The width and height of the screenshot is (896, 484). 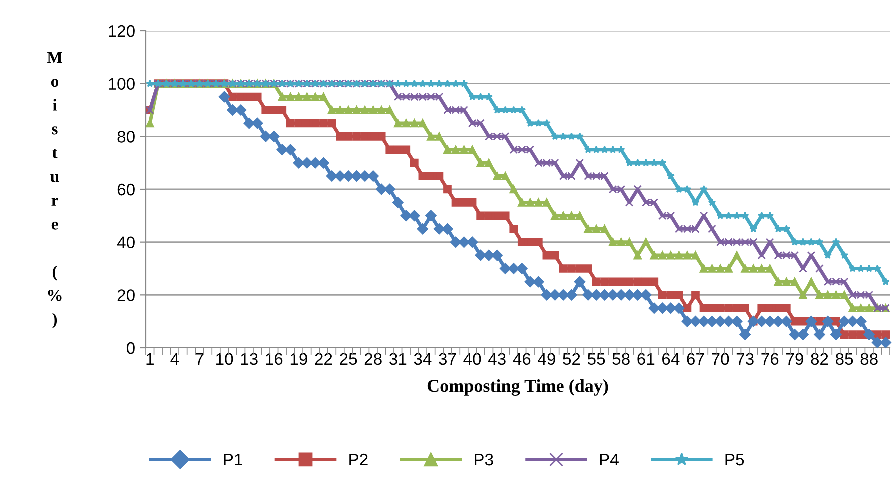 I want to click on legend-label: P5, so click(x=735, y=460).